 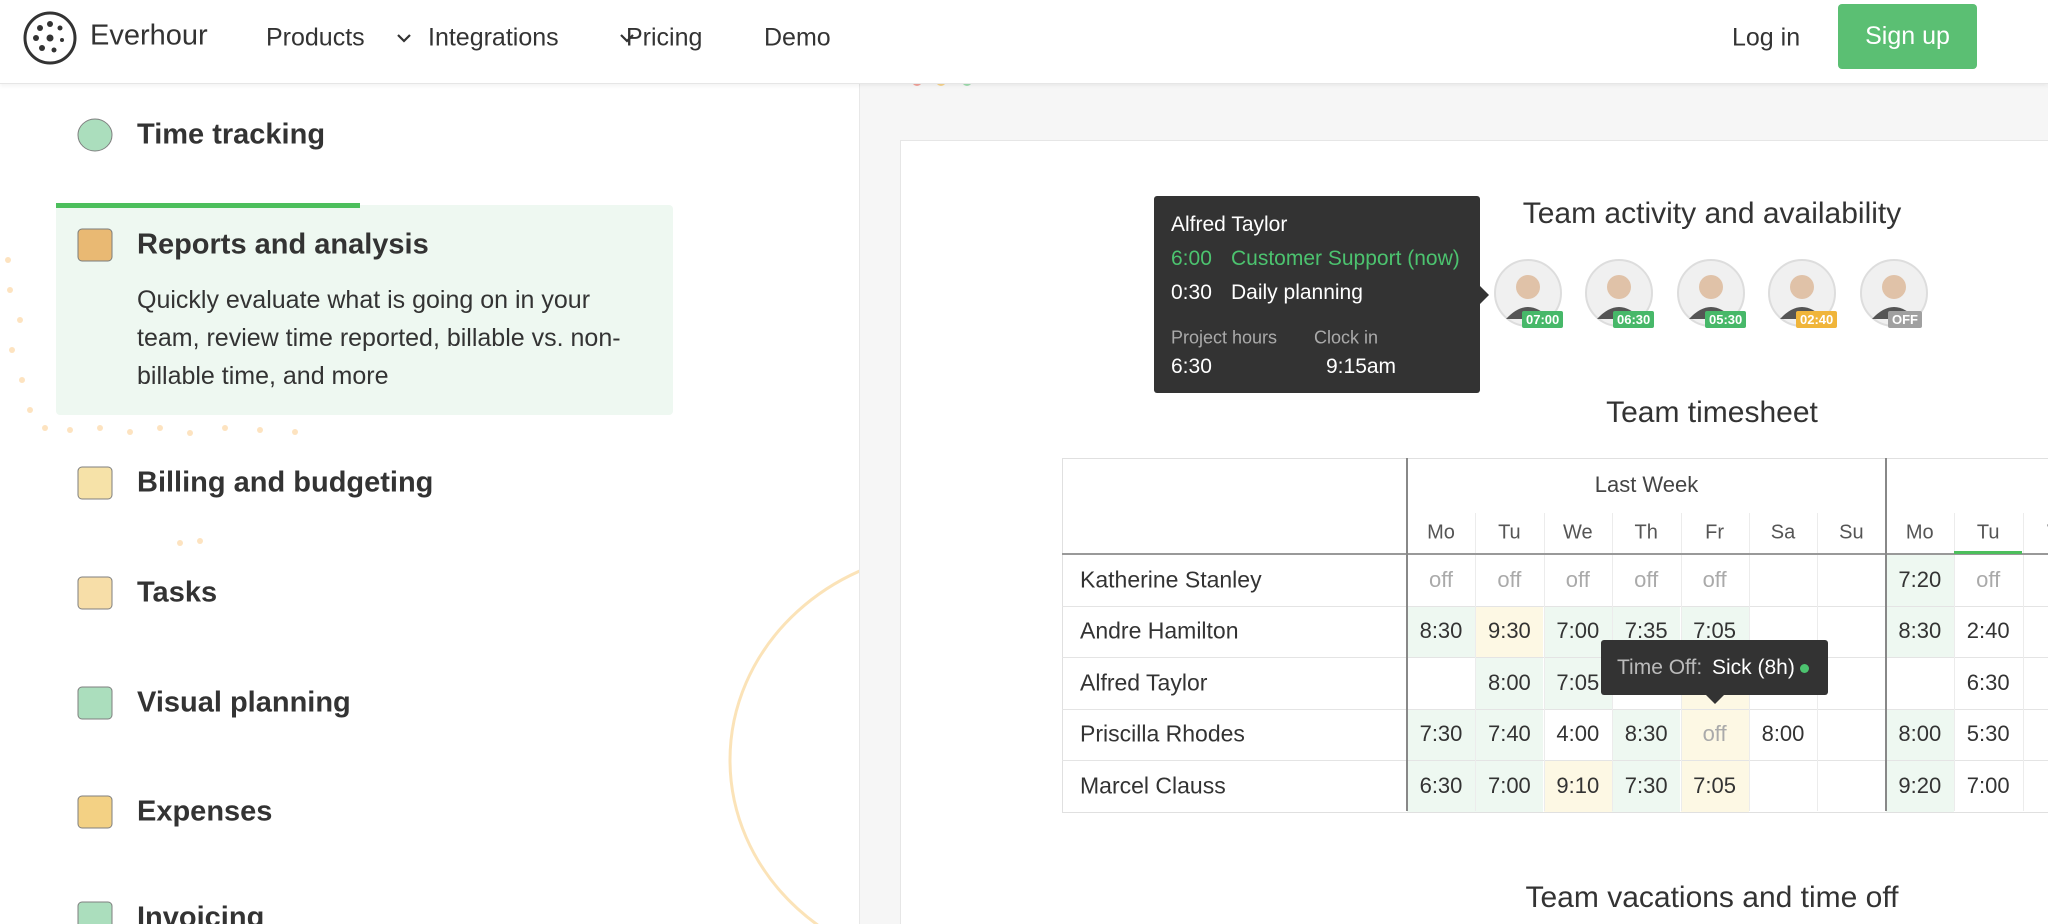 I want to click on row-name: Katherine Stanley, so click(x=1171, y=579).